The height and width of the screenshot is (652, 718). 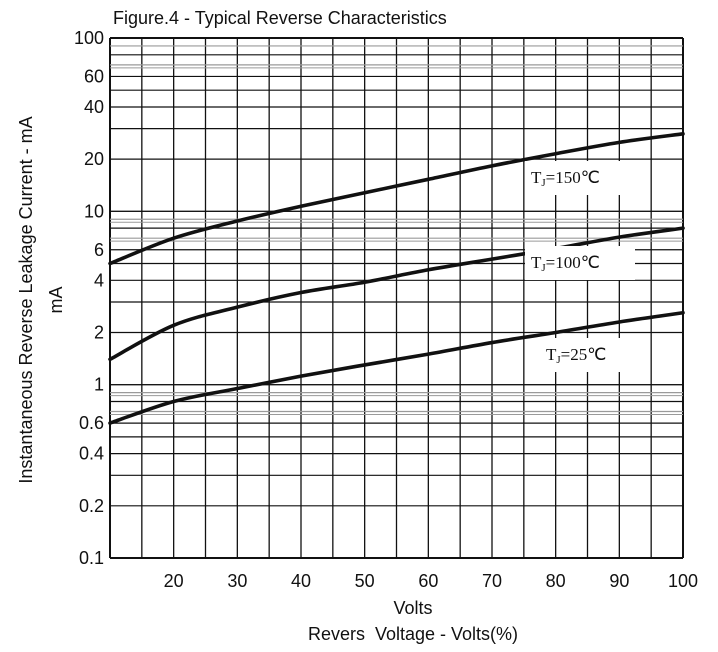 I want to click on x-tick-labels: 20 30 40 50 60 70 80 90 100, so click(x=431, y=581).